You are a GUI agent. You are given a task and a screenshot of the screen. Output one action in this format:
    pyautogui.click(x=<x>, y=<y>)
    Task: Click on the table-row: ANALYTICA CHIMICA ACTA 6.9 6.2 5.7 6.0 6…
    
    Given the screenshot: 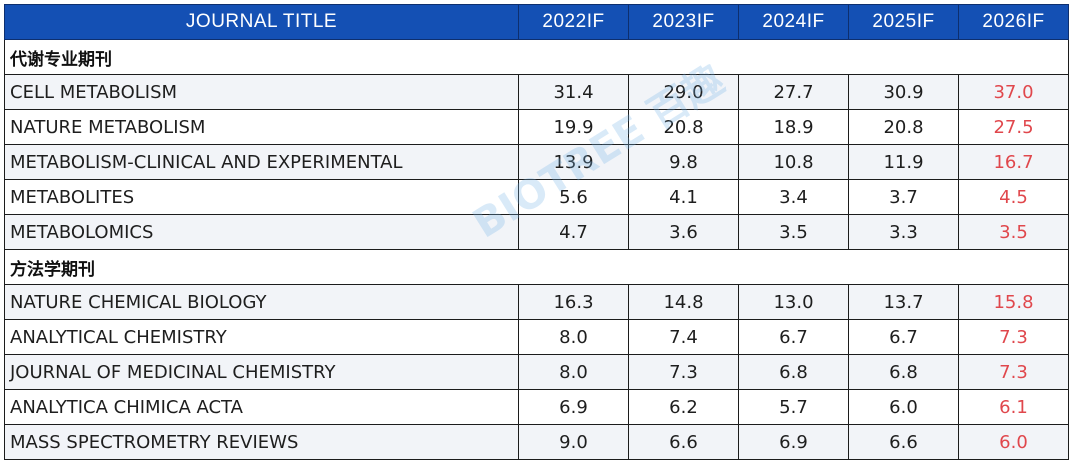 What is the action you would take?
    pyautogui.click(x=536, y=407)
    